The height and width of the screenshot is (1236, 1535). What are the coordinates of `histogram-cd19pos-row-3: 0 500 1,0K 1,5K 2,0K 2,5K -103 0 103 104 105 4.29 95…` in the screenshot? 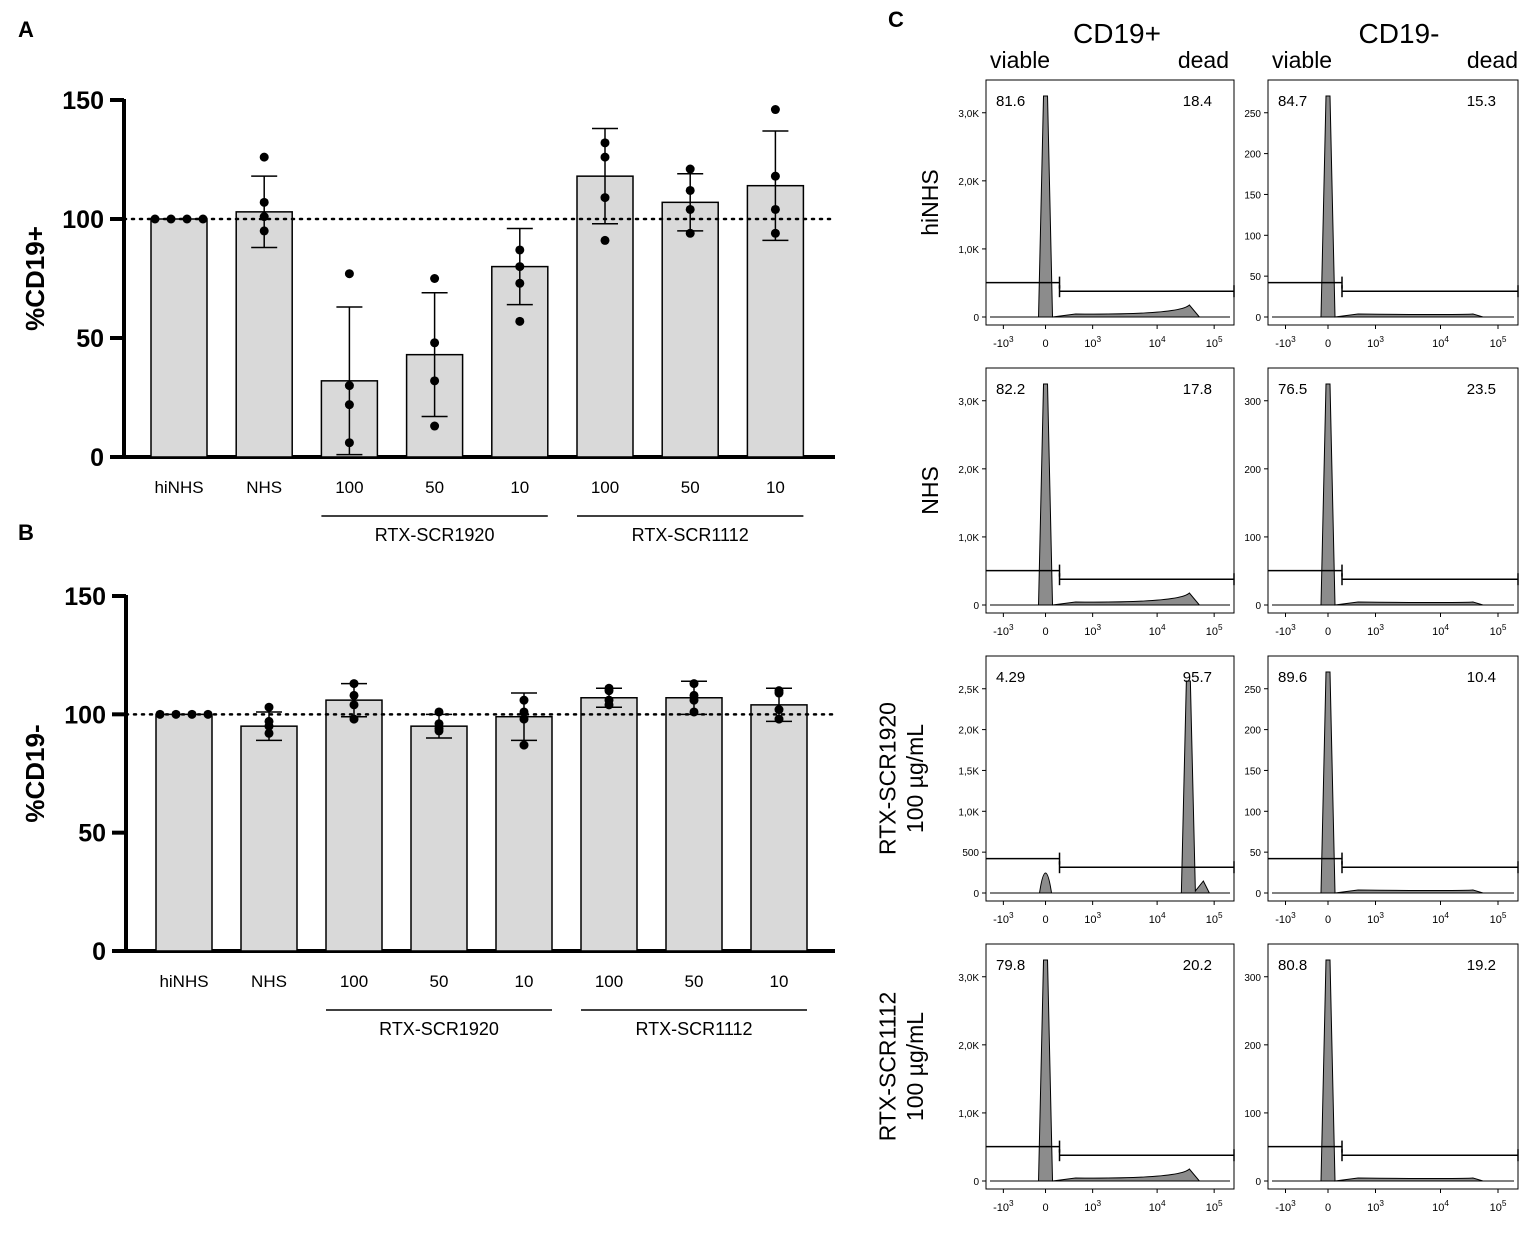 It's located at (1096, 790).